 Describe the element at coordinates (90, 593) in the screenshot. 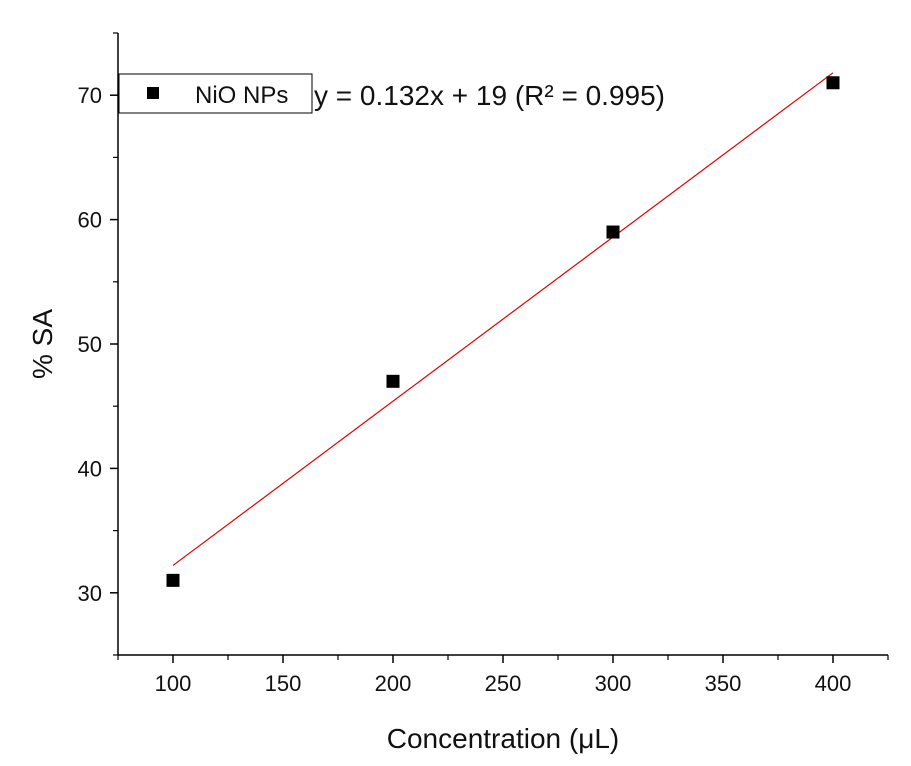

I see `y-tick-label: 30` at that location.